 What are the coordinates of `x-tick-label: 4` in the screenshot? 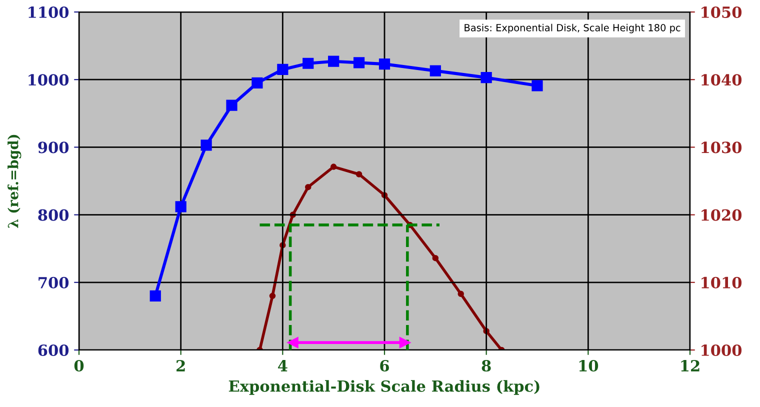 It's located at (283, 366).